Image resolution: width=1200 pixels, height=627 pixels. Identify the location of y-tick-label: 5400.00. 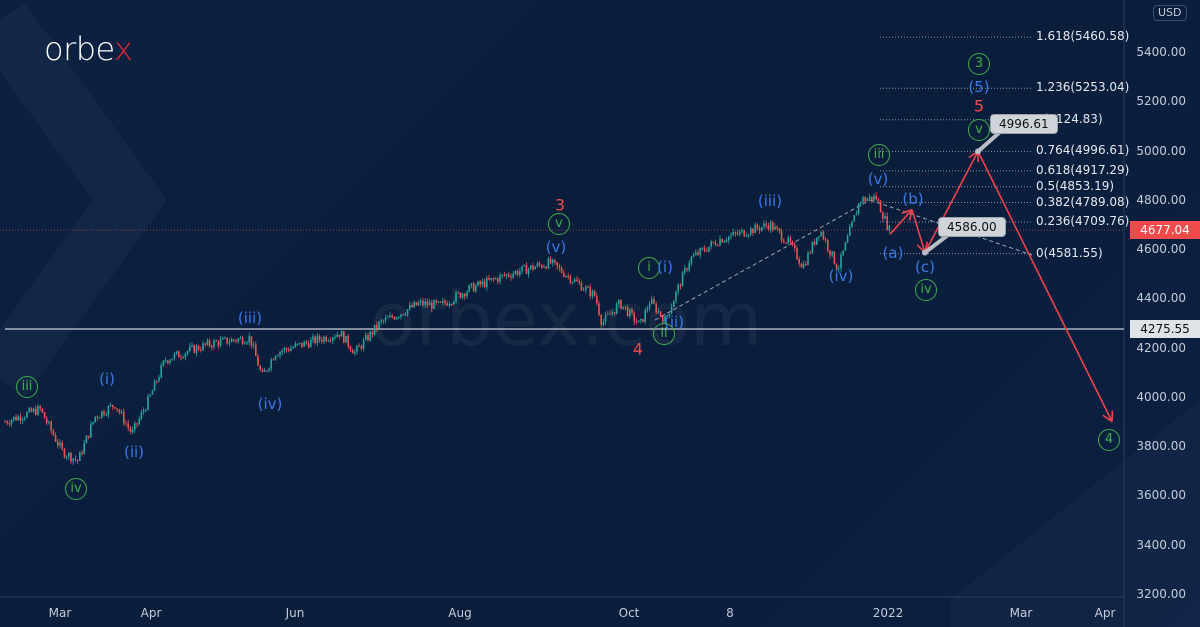
(1161, 52).